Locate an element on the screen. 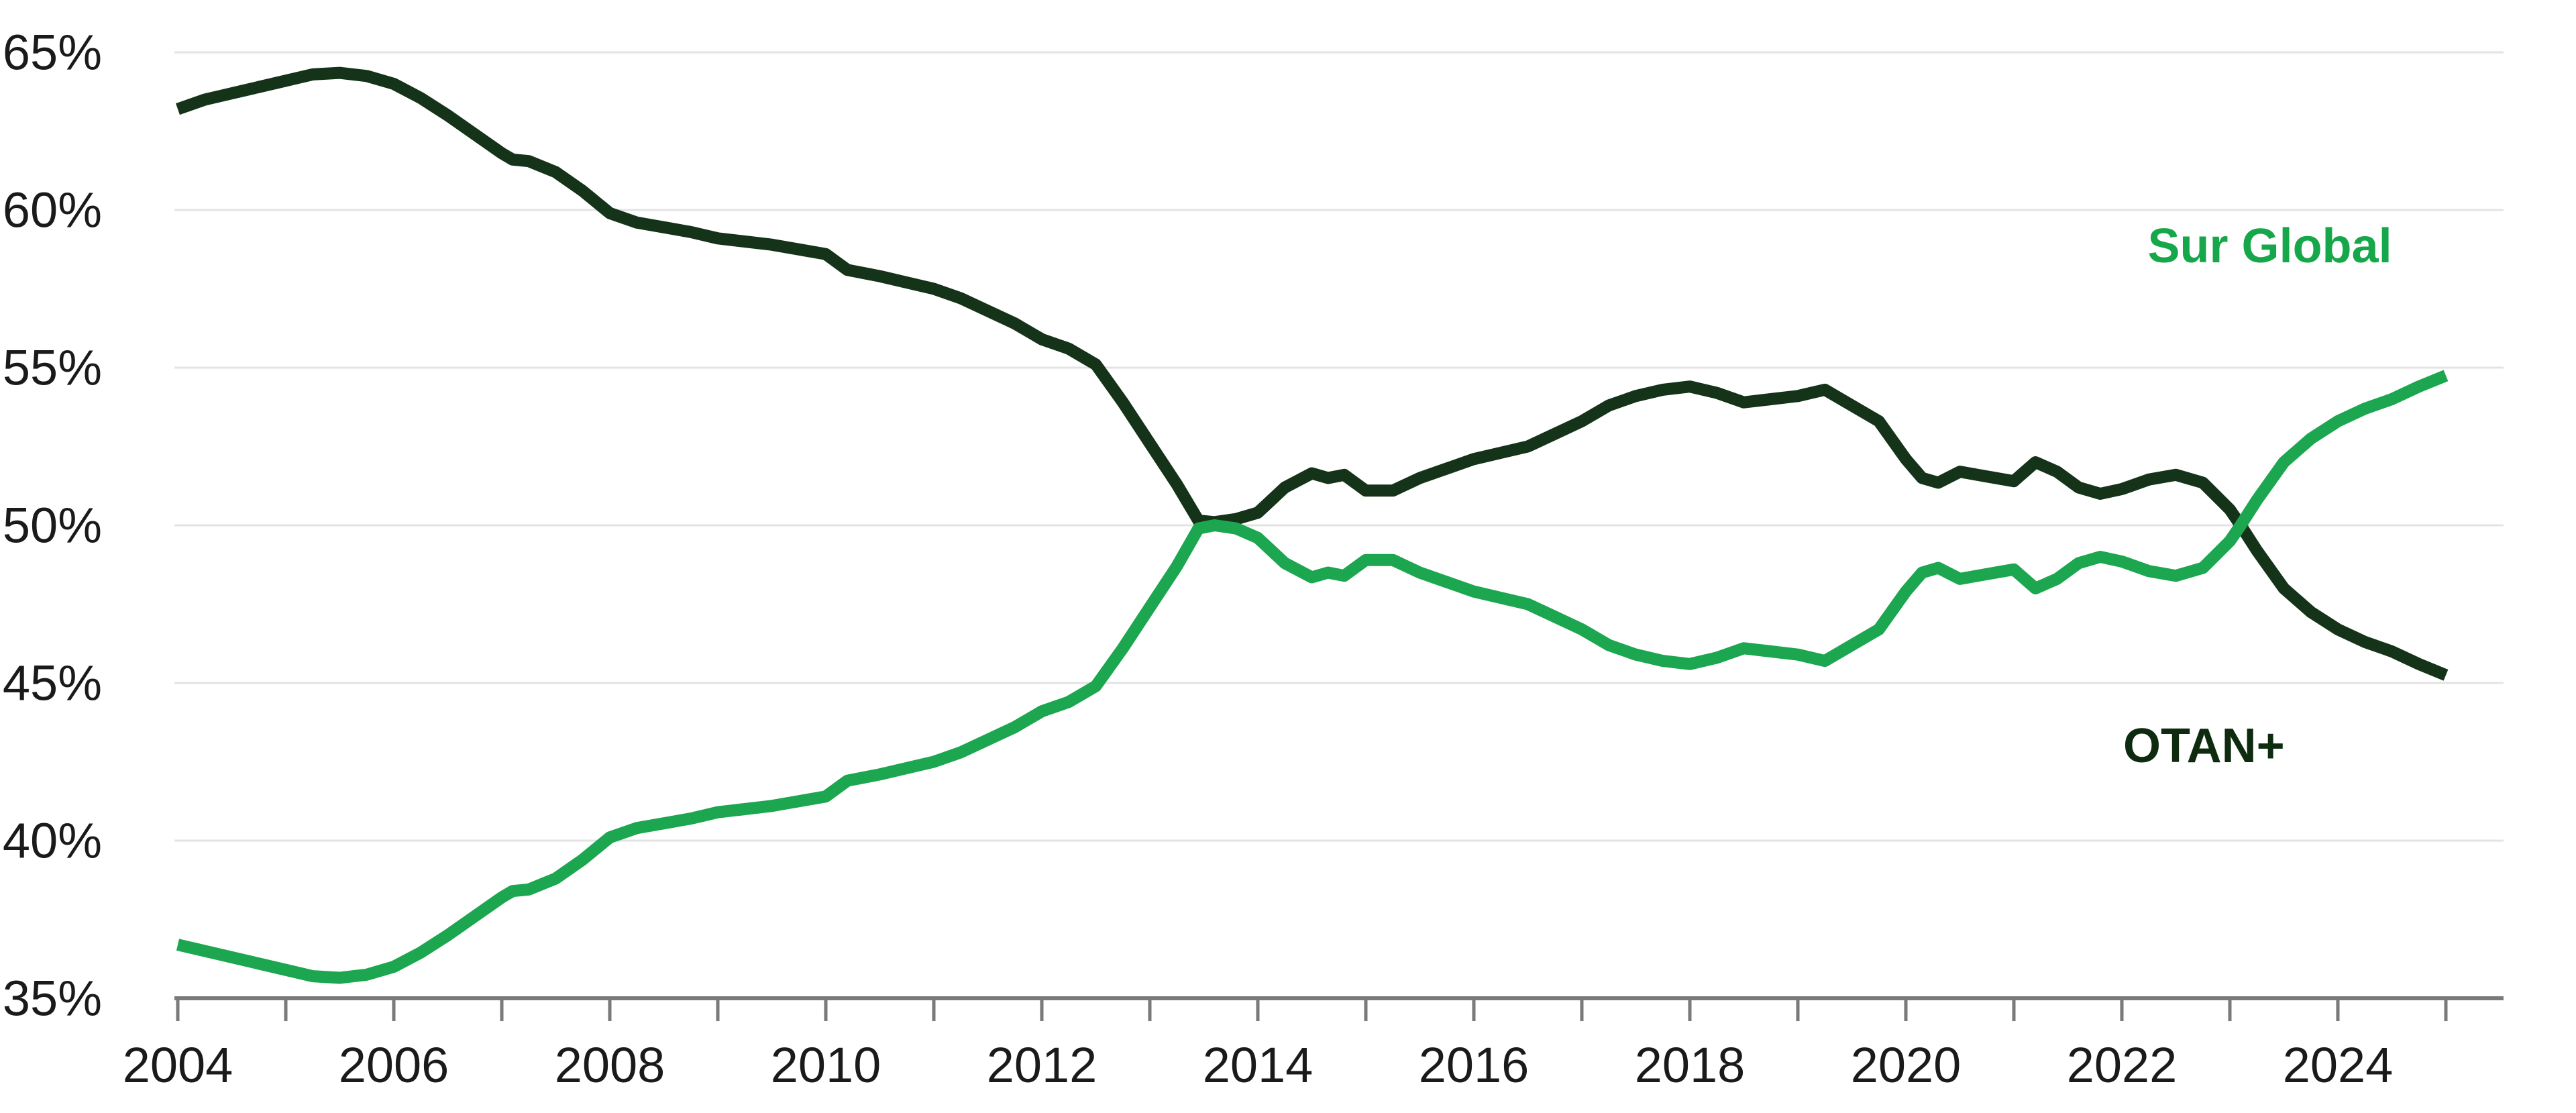 The width and height of the screenshot is (2576, 1113). x-axis-group is located at coordinates (1339, 1008).